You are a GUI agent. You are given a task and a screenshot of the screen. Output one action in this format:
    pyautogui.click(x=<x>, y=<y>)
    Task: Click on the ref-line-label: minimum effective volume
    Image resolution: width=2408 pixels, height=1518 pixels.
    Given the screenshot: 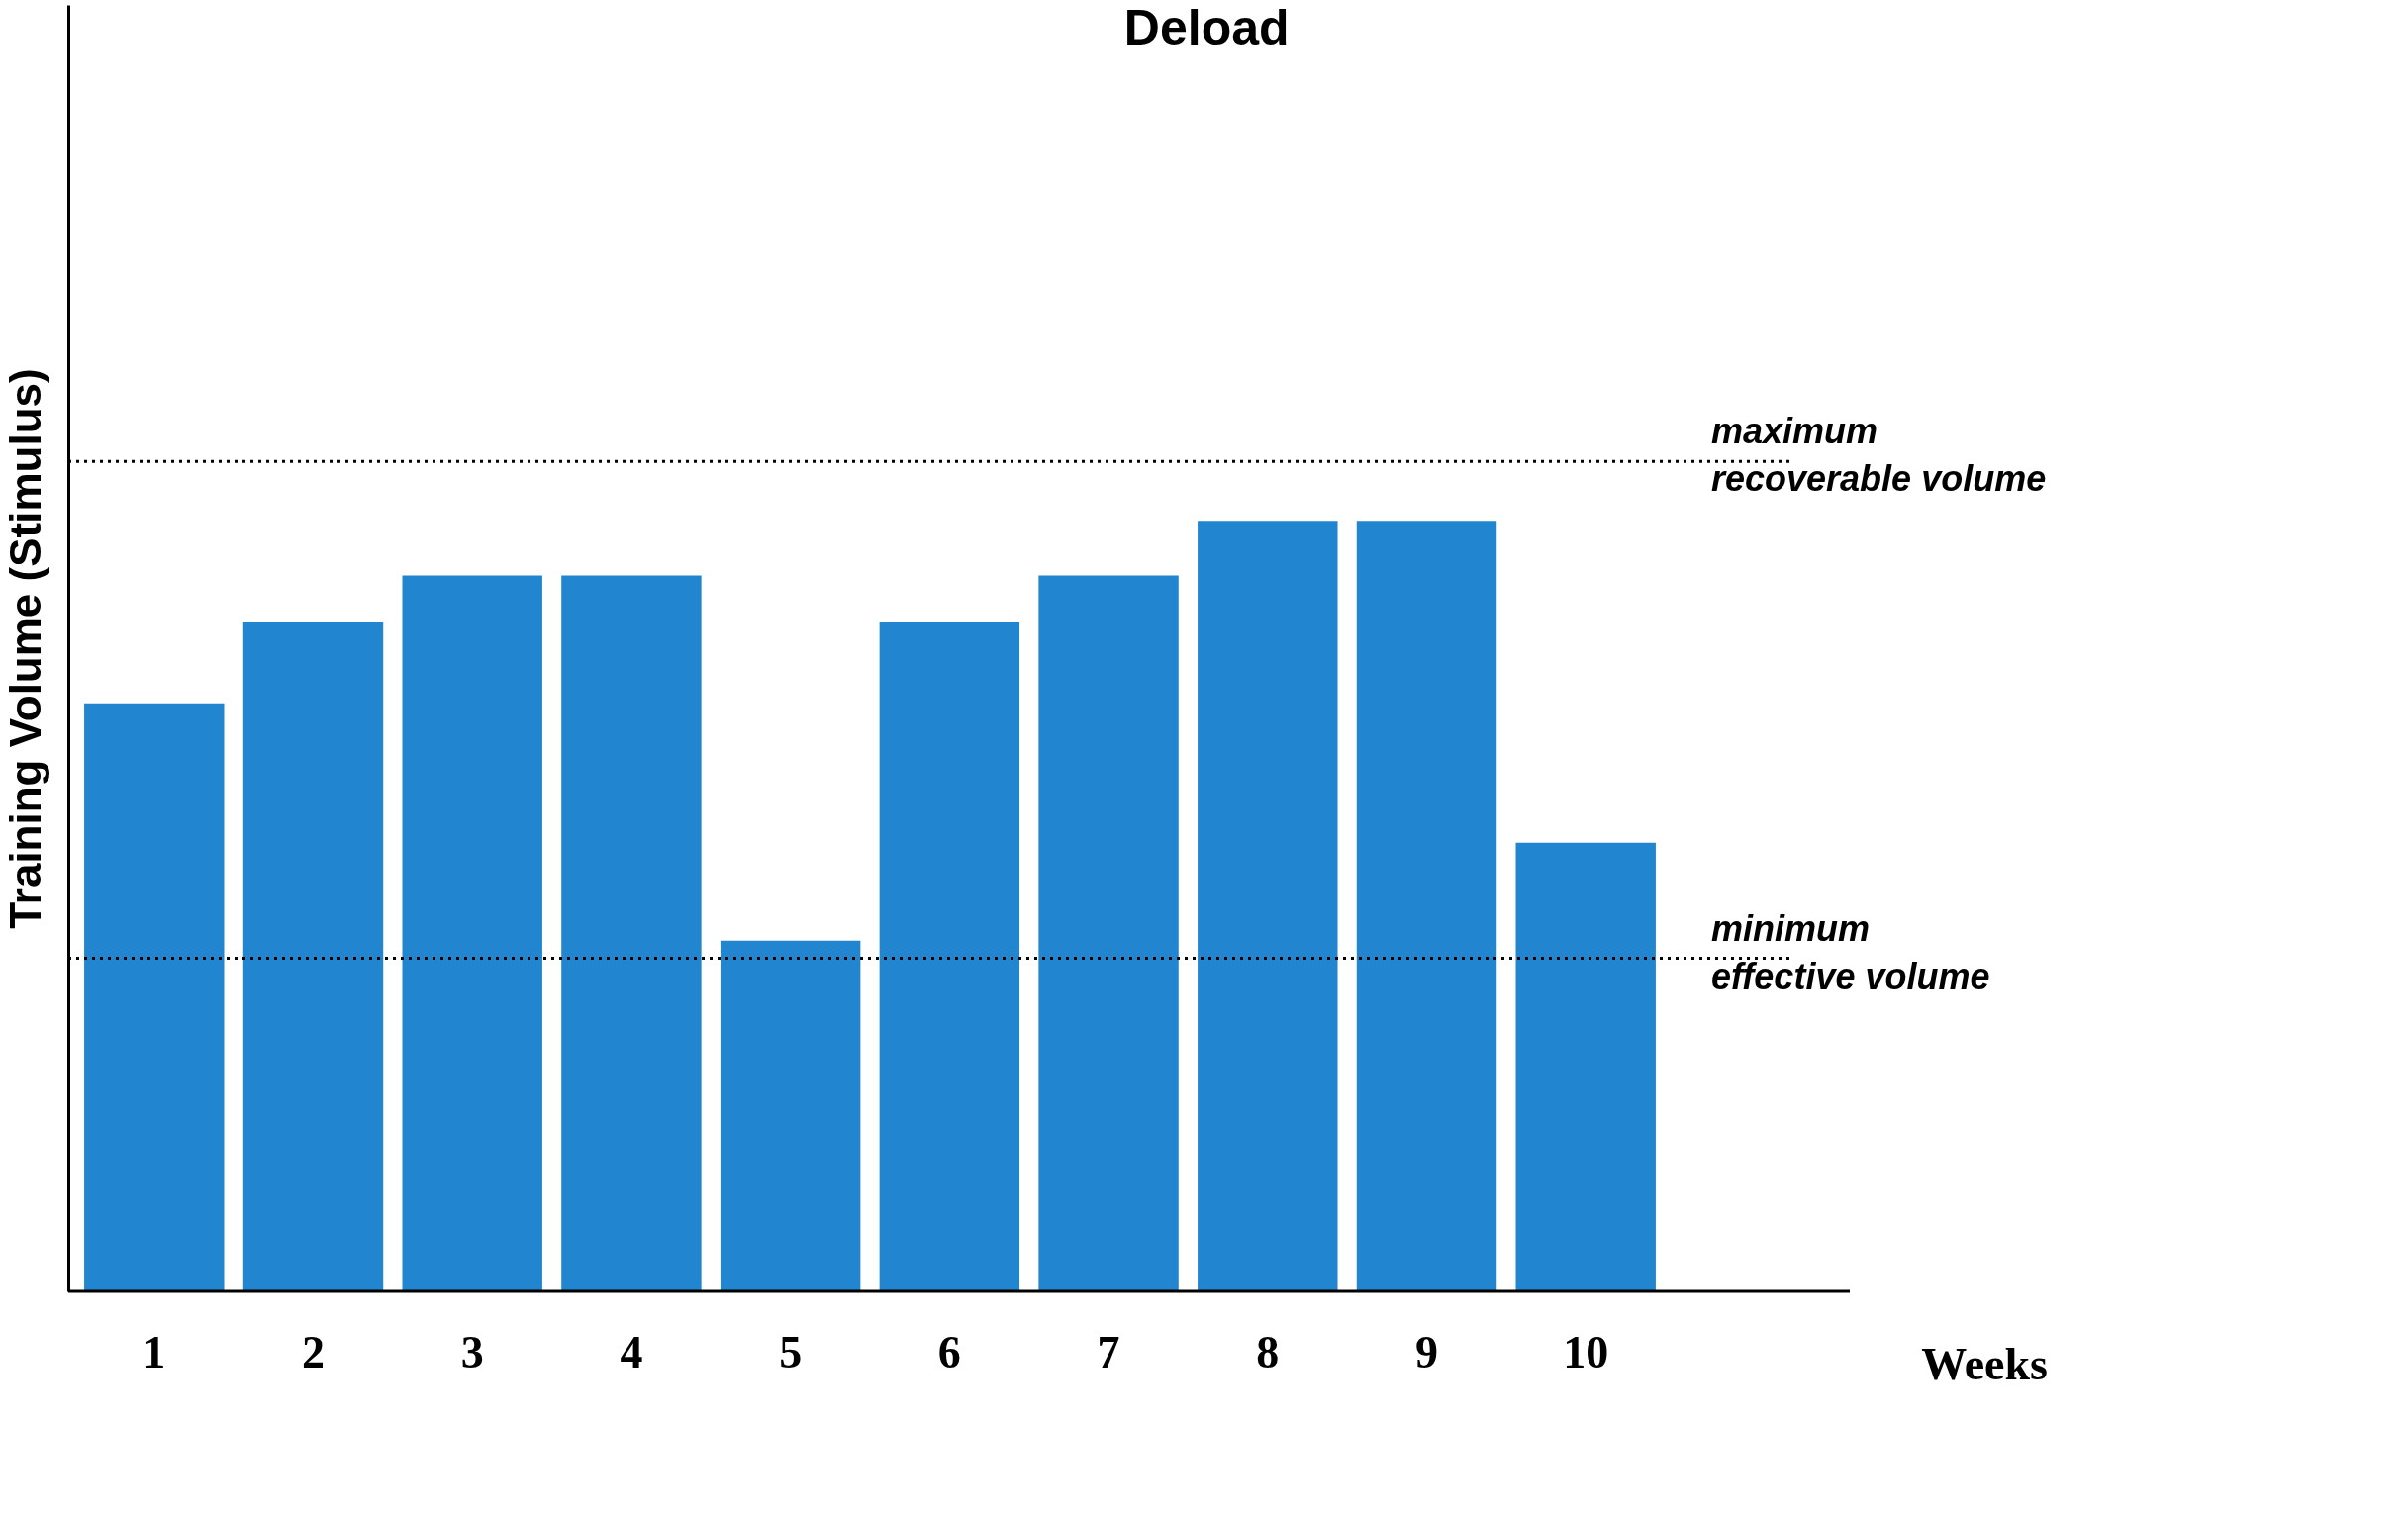 What is the action you would take?
    pyautogui.click(x=1850, y=952)
    